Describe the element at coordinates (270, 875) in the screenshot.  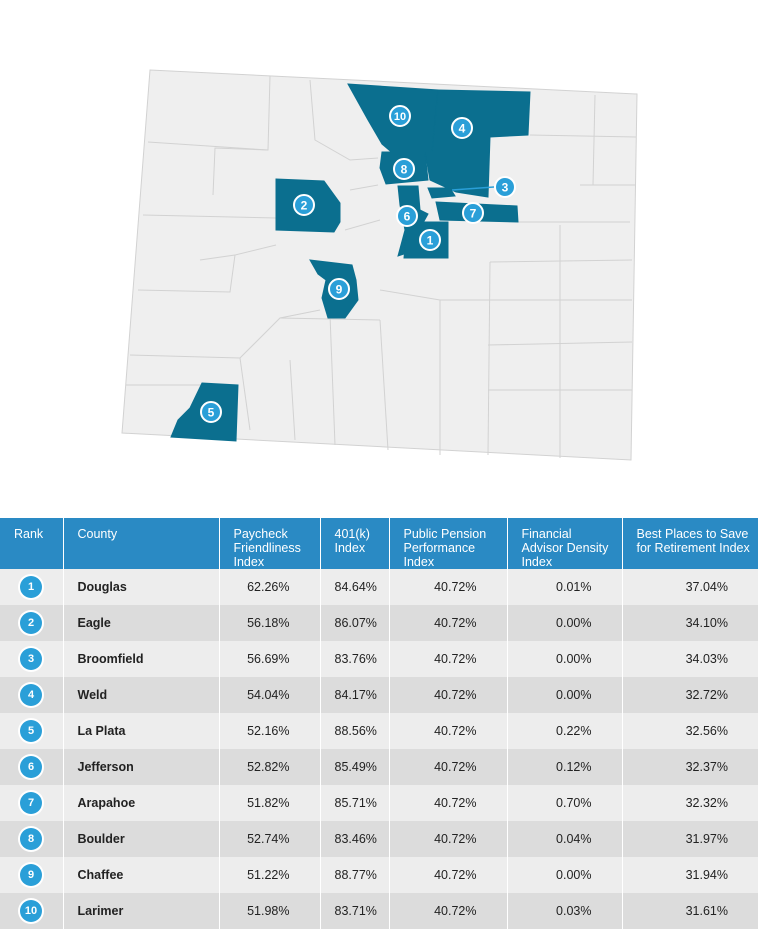
I see `paycheck-cell: 51.22%` at that location.